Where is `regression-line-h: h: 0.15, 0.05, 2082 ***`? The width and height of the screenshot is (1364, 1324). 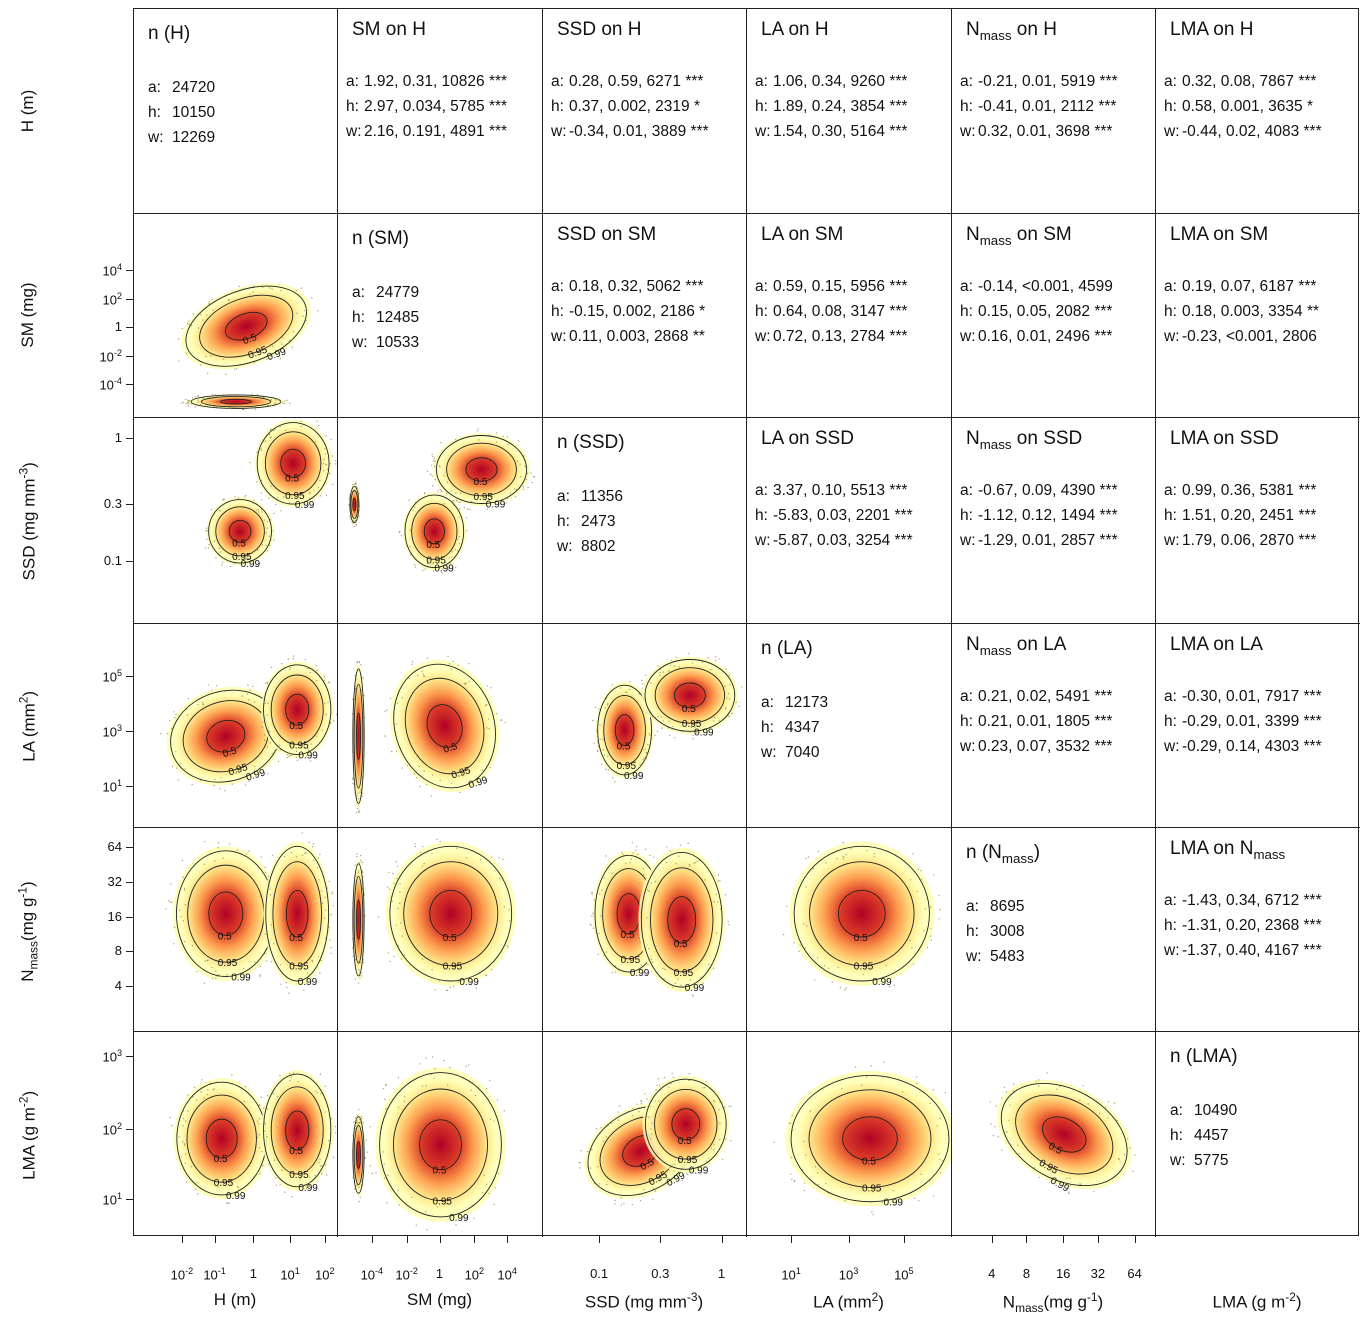 regression-line-h: h: 0.15, 0.05, 2082 *** is located at coordinates (1036, 311).